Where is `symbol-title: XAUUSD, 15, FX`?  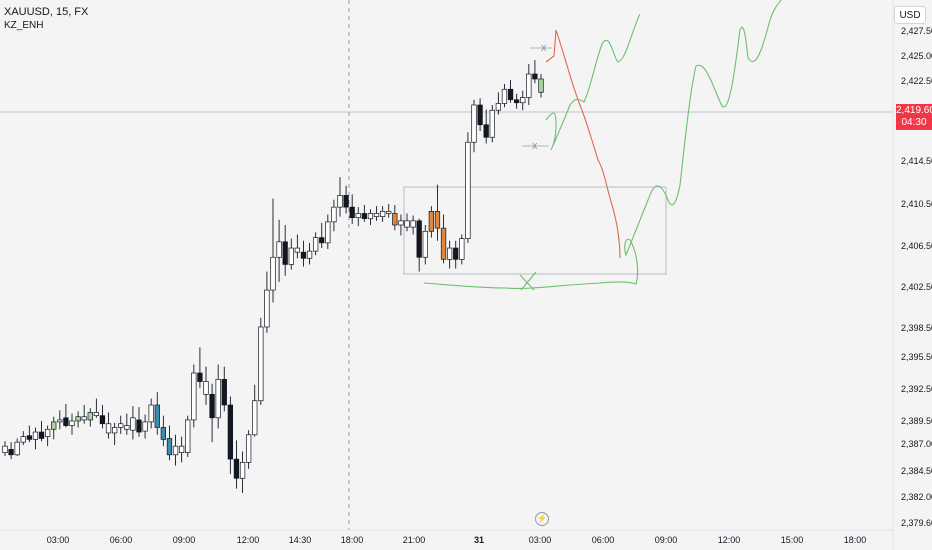
symbol-title: XAUUSD, 15, FX is located at coordinates (46, 12).